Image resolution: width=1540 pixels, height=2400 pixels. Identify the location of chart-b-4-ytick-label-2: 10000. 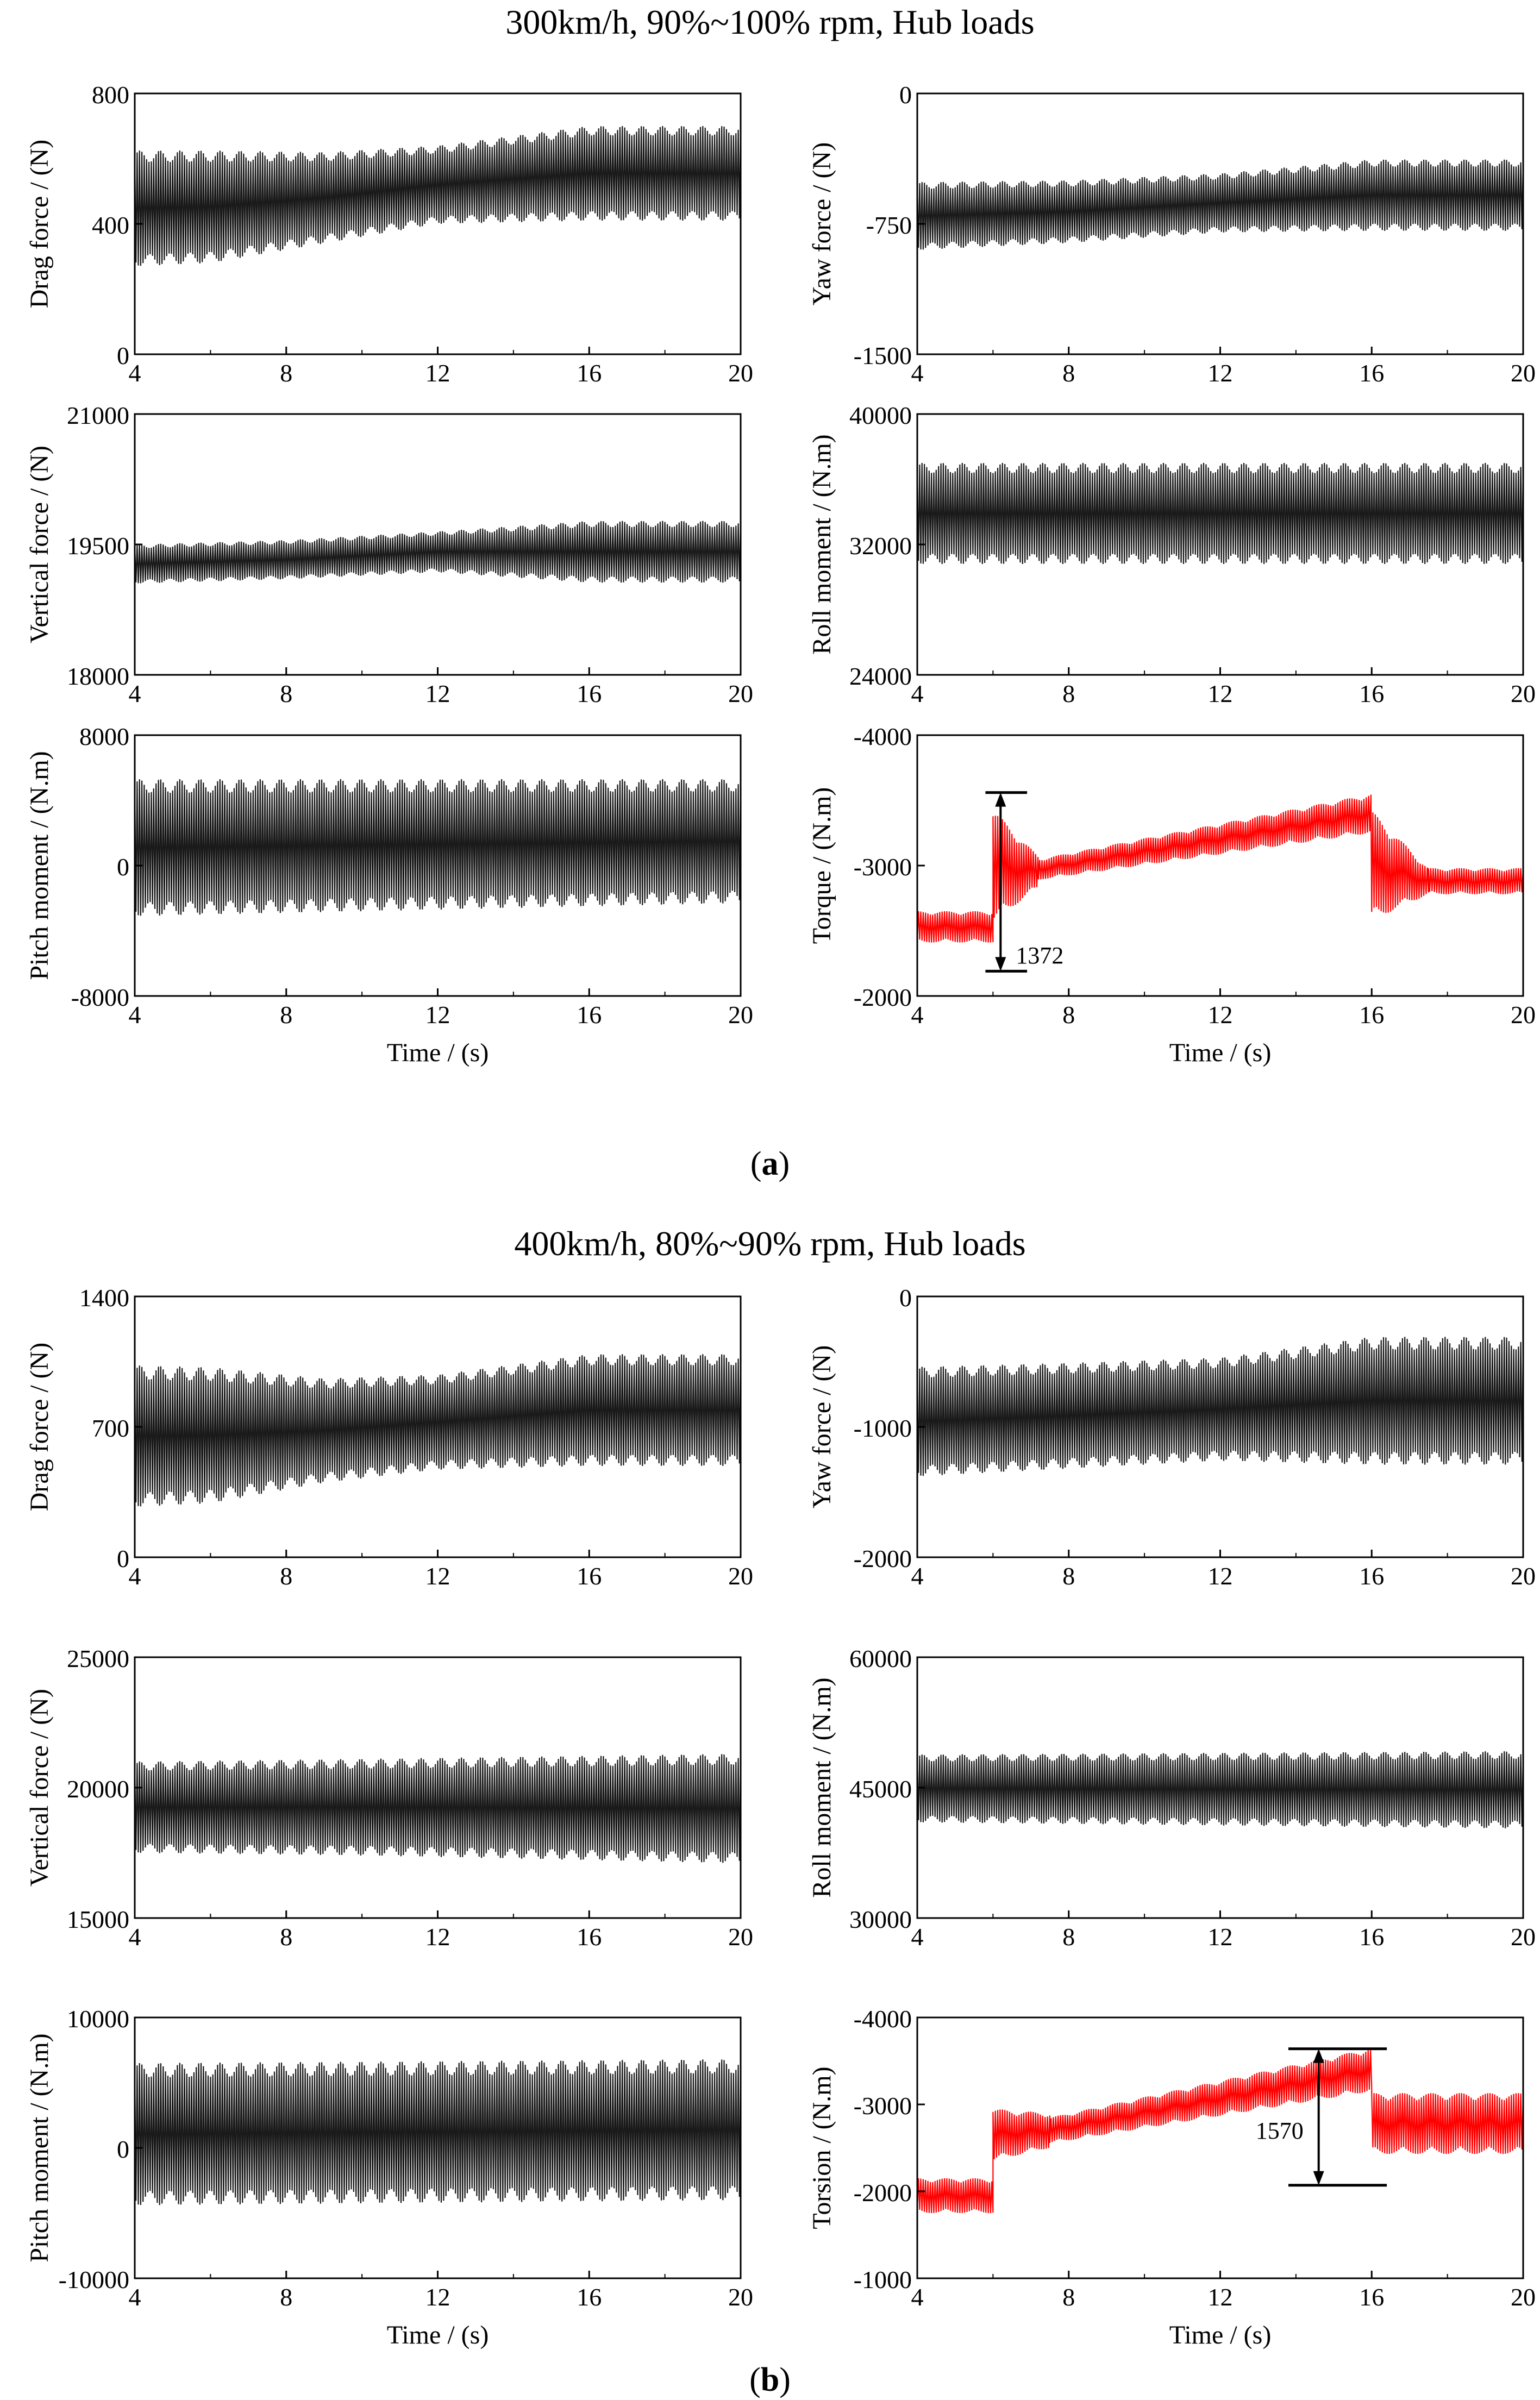
(98, 2019).